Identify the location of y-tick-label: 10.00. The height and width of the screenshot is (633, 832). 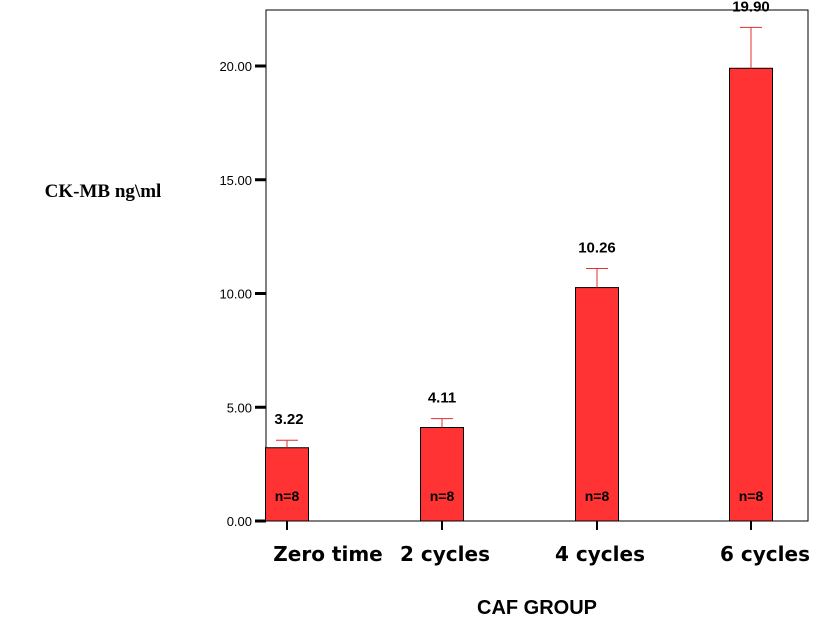
(235, 294).